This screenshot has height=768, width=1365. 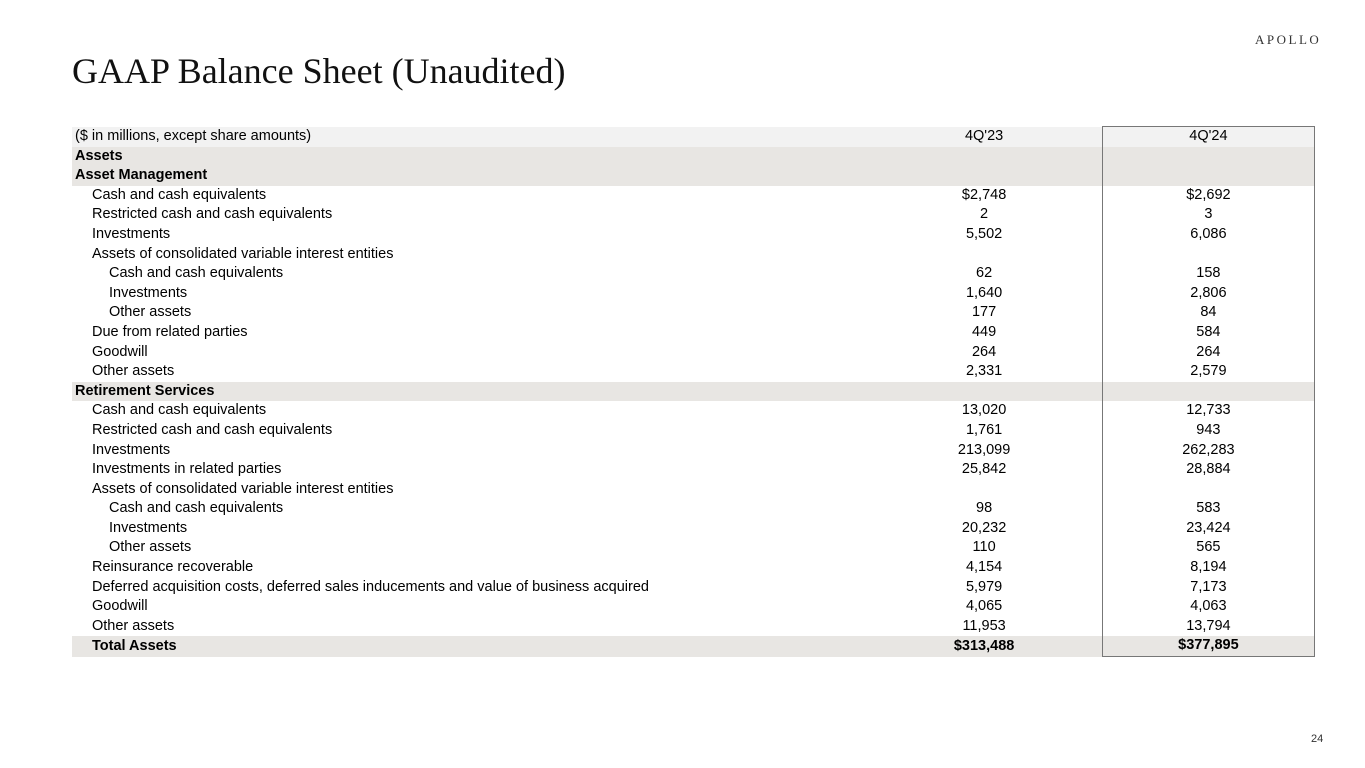 What do you see at coordinates (1208, 274) in the screenshot?
I see `value-4q24: 158` at bounding box center [1208, 274].